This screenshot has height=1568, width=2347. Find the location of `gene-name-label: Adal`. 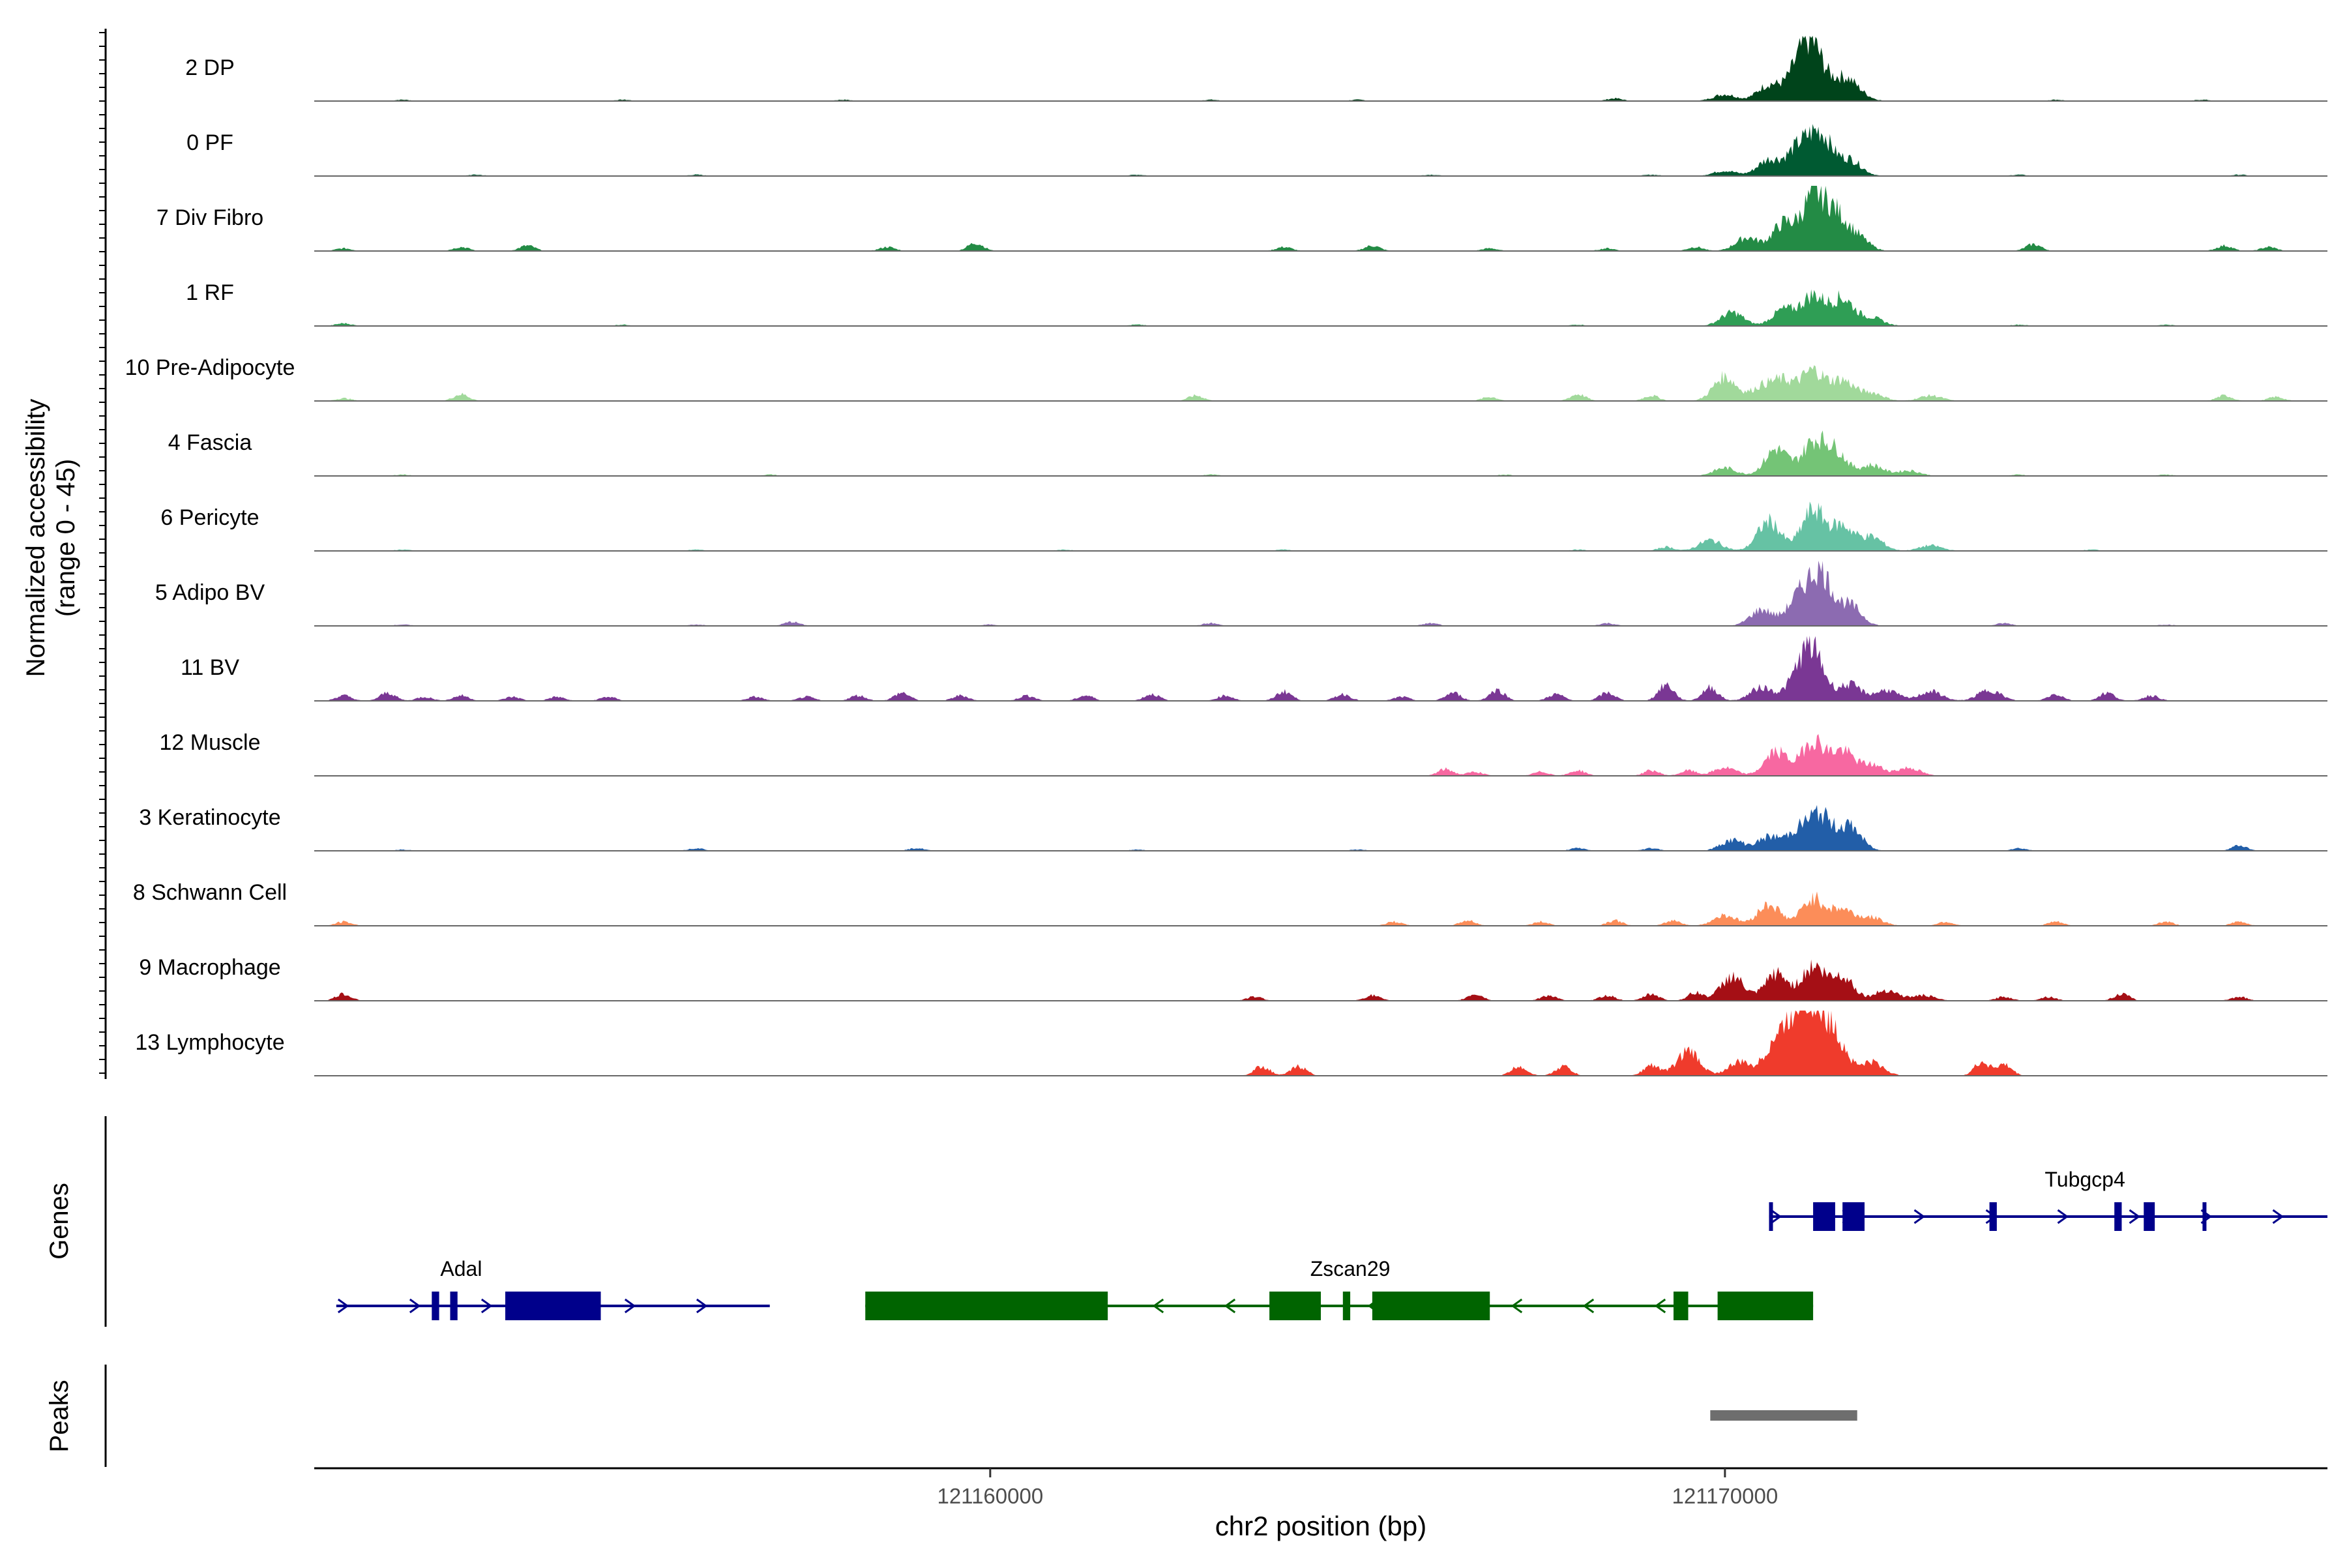

gene-name-label: Adal is located at coordinates (461, 1269).